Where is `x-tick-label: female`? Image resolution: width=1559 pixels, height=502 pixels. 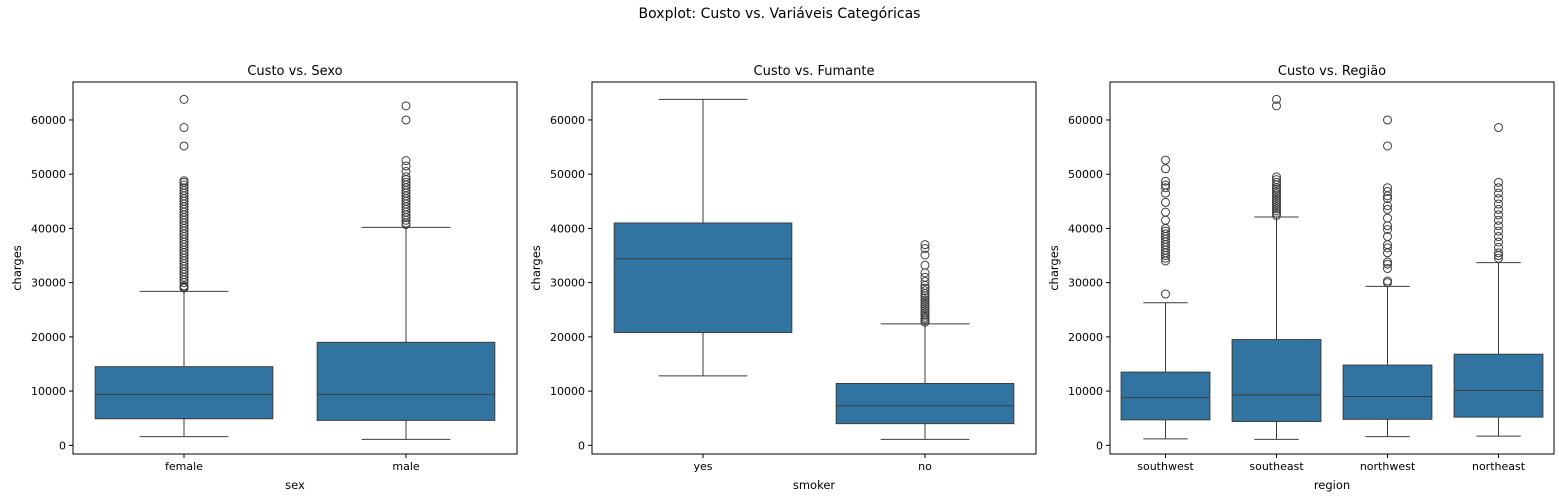
x-tick-label: female is located at coordinates (184, 466).